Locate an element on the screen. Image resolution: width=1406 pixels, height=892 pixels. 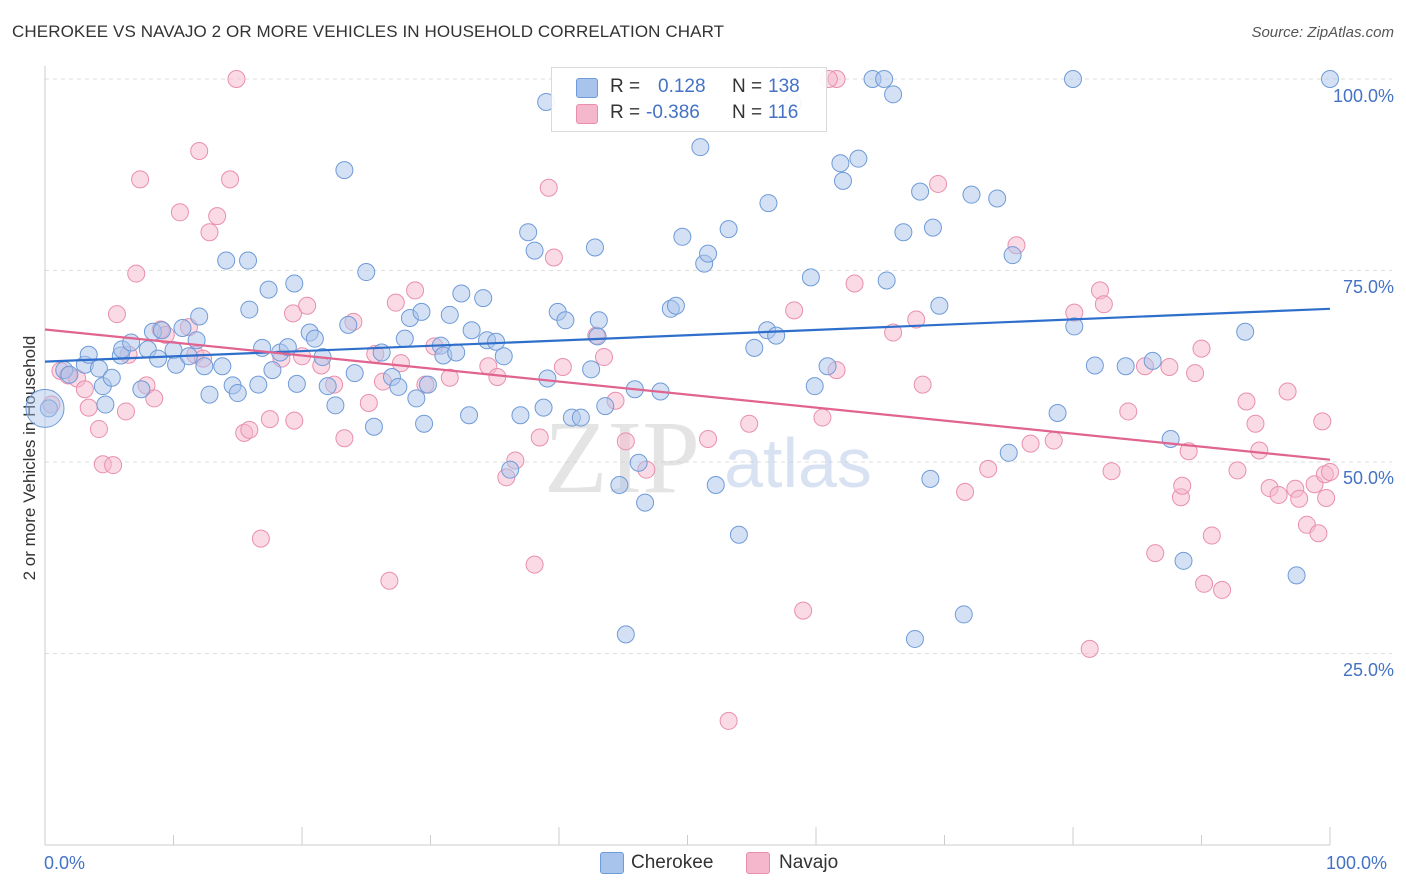
correlation-legend: R = 0.128 N = 138 R = -0.386 N = 116 is located at coordinates (689, 99).